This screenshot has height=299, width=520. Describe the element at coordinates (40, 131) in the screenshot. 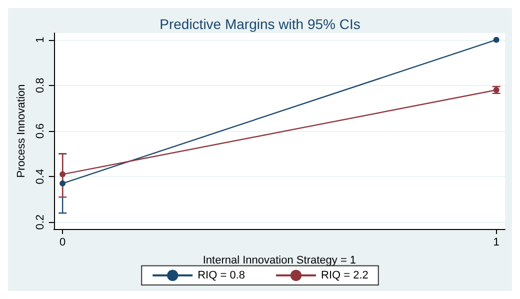

I see `y-tick-label: 0.6` at that location.